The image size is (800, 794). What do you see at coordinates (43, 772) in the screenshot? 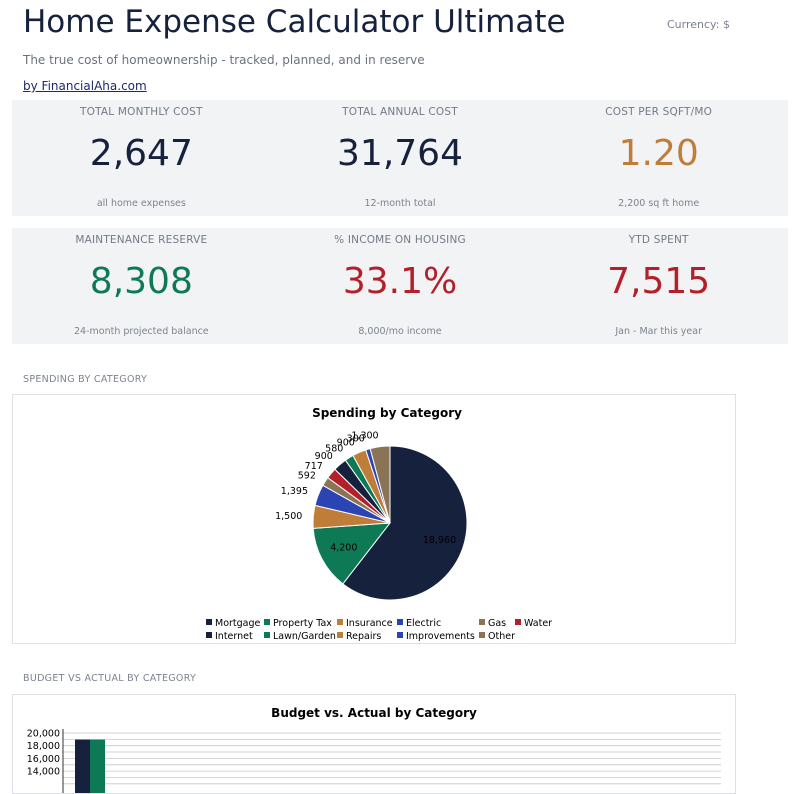
I see `y-tick-label: 14,000` at bounding box center [43, 772].